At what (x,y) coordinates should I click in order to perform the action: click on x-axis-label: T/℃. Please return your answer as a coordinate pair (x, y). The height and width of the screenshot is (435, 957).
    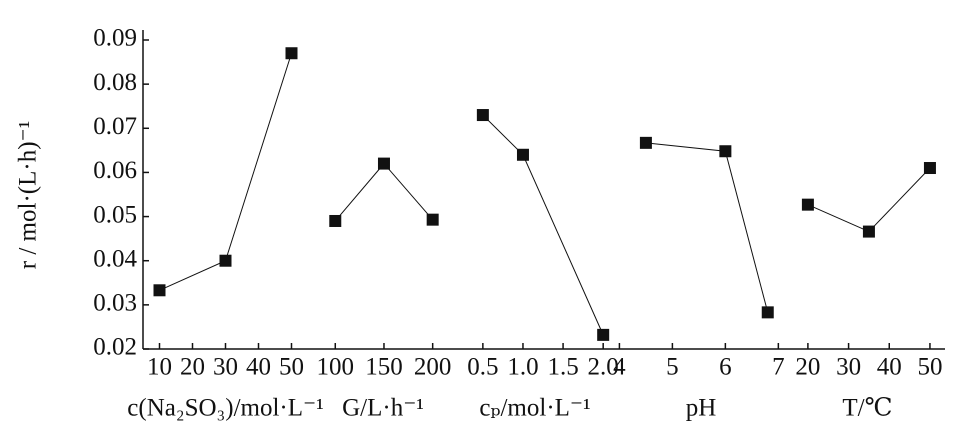
    Looking at the image, I should click on (867, 408).